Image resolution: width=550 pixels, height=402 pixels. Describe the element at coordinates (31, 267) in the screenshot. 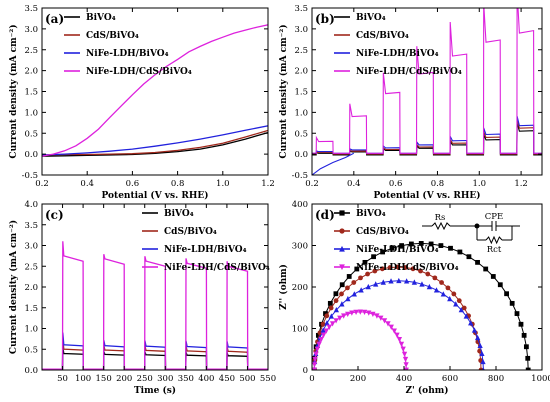

I see `y-tick-label: 2.5` at that location.